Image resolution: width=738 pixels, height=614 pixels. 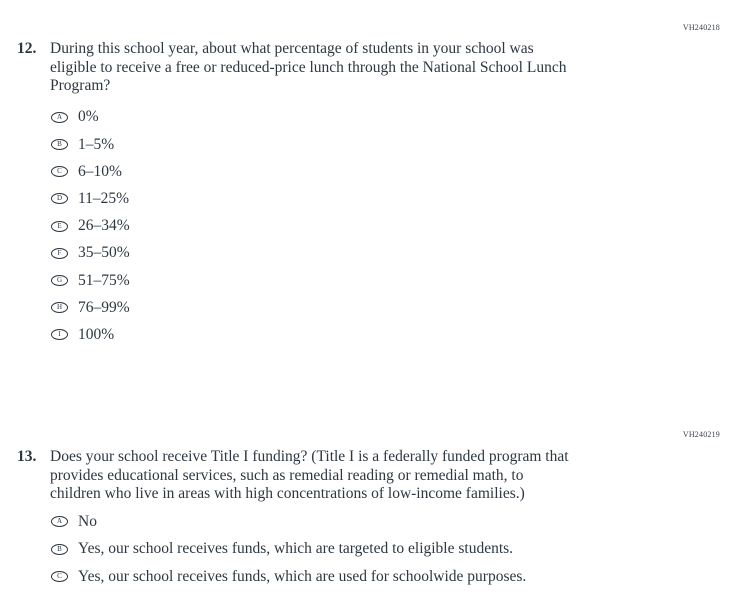 What do you see at coordinates (291, 280) in the screenshot?
I see `answer-option: G 51–75%` at bounding box center [291, 280].